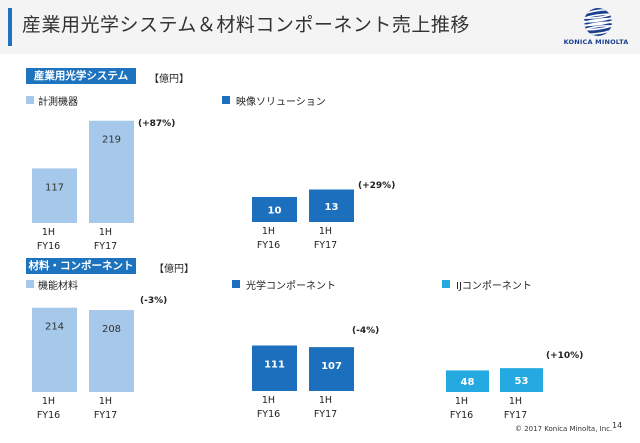 The image size is (640, 443). Describe the element at coordinates (54, 187) in the screenshot. I see `value-label-measuring-0: 117` at that location.